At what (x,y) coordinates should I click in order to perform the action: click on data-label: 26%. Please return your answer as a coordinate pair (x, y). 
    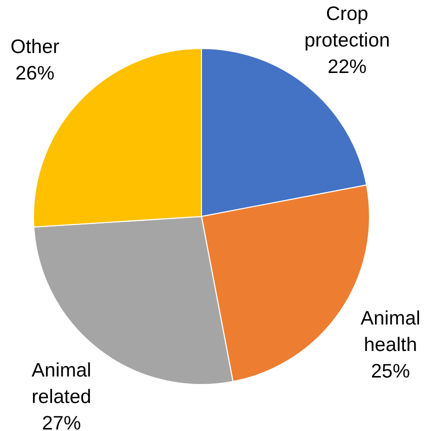
    Looking at the image, I should click on (34, 73).